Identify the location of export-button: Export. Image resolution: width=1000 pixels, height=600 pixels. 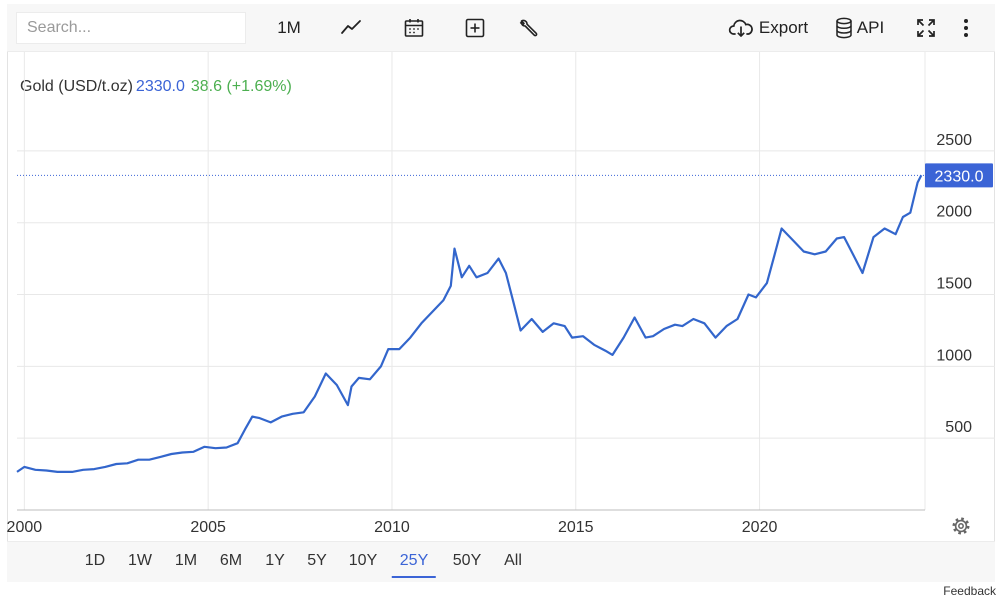
(768, 28).